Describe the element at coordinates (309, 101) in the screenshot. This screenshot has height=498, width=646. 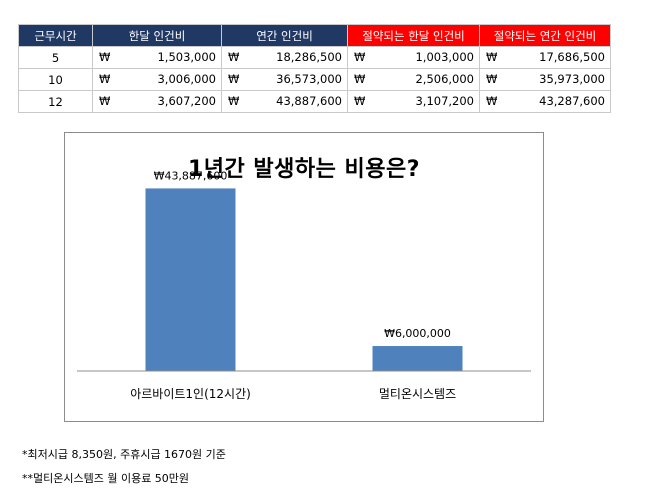
I see `cell-value: 43,887,600` at that location.